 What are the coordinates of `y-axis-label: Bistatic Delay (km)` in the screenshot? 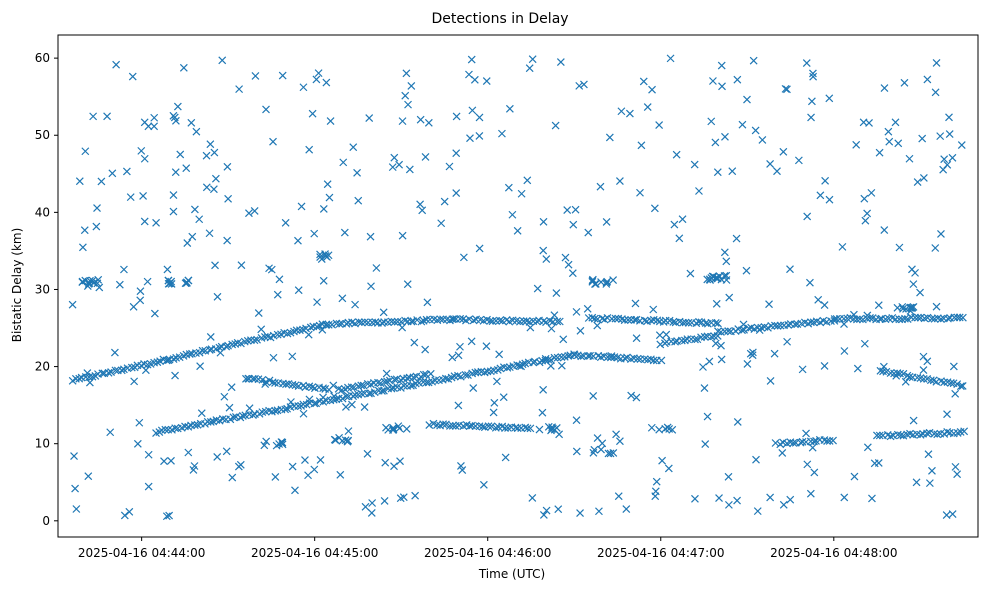 It's located at (17, 285).